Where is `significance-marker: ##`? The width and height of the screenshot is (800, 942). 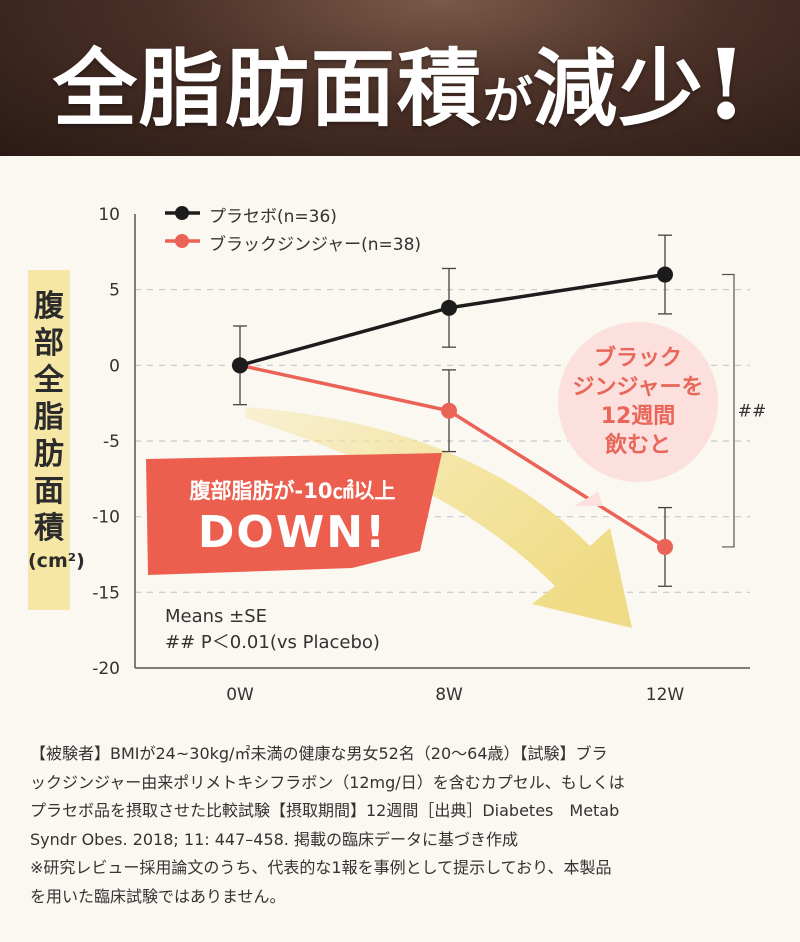 significance-marker: ## is located at coordinates (752, 412).